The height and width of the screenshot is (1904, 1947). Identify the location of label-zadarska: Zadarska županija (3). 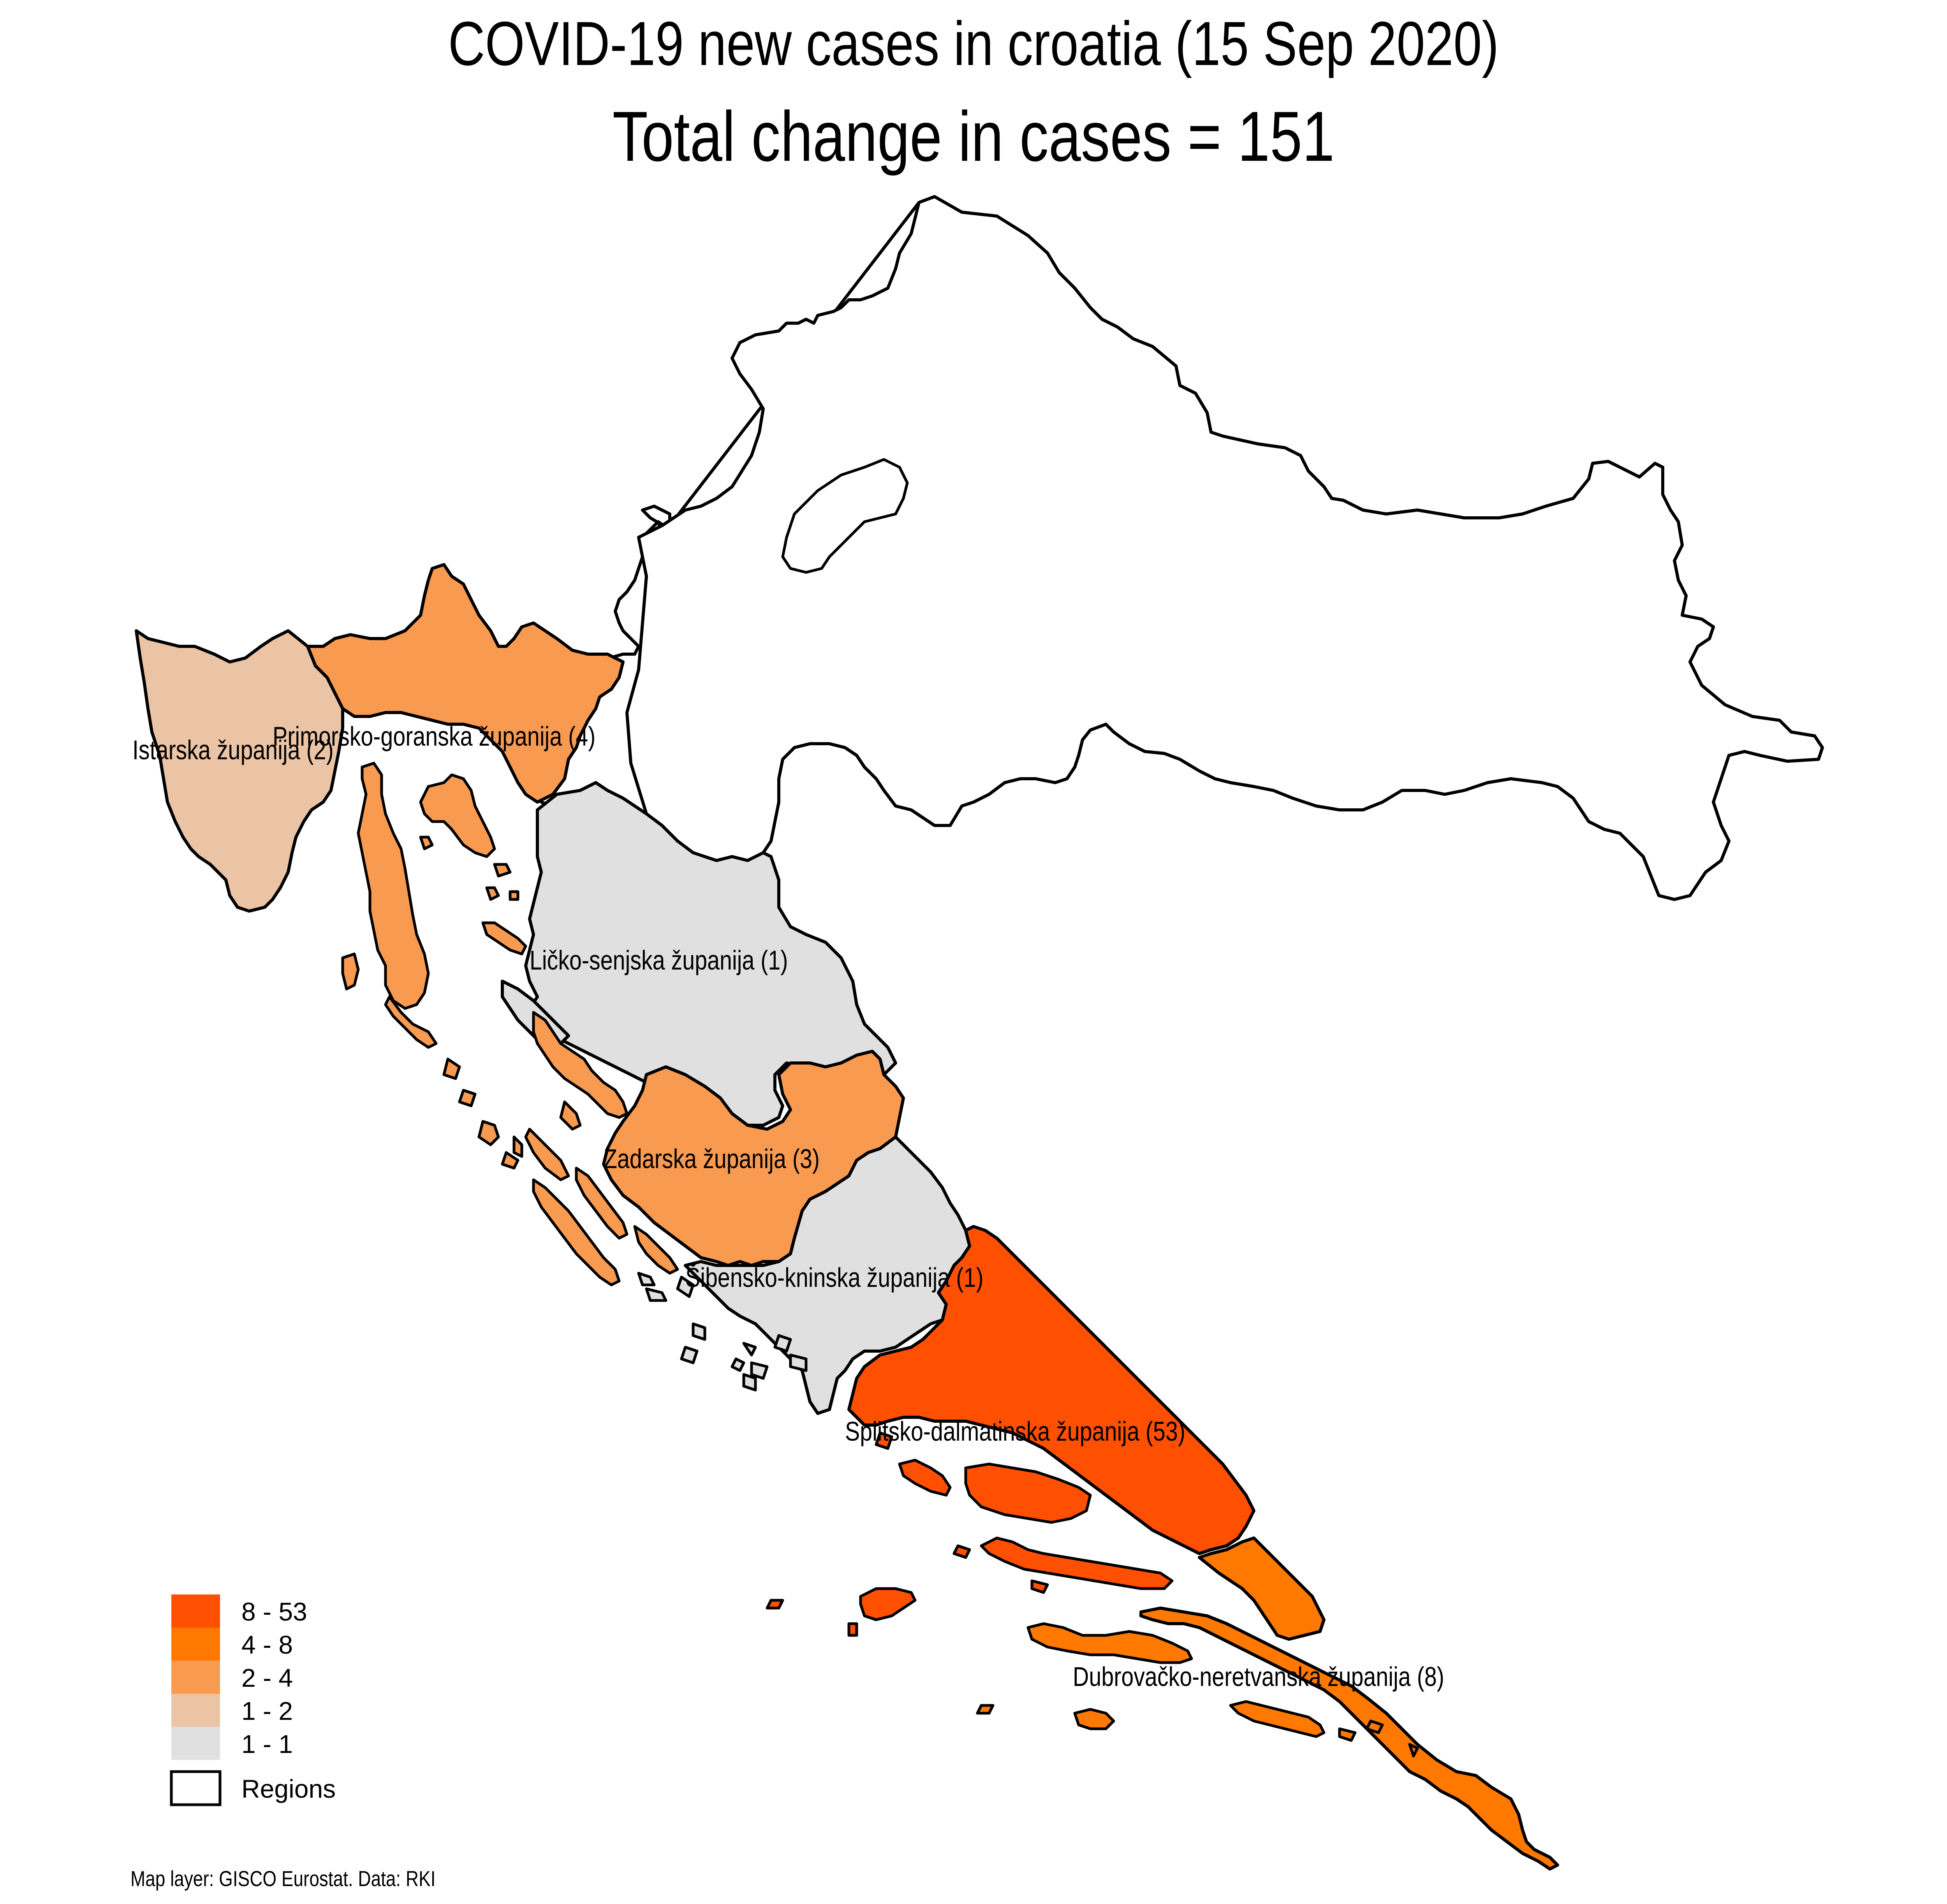
(712, 1159).